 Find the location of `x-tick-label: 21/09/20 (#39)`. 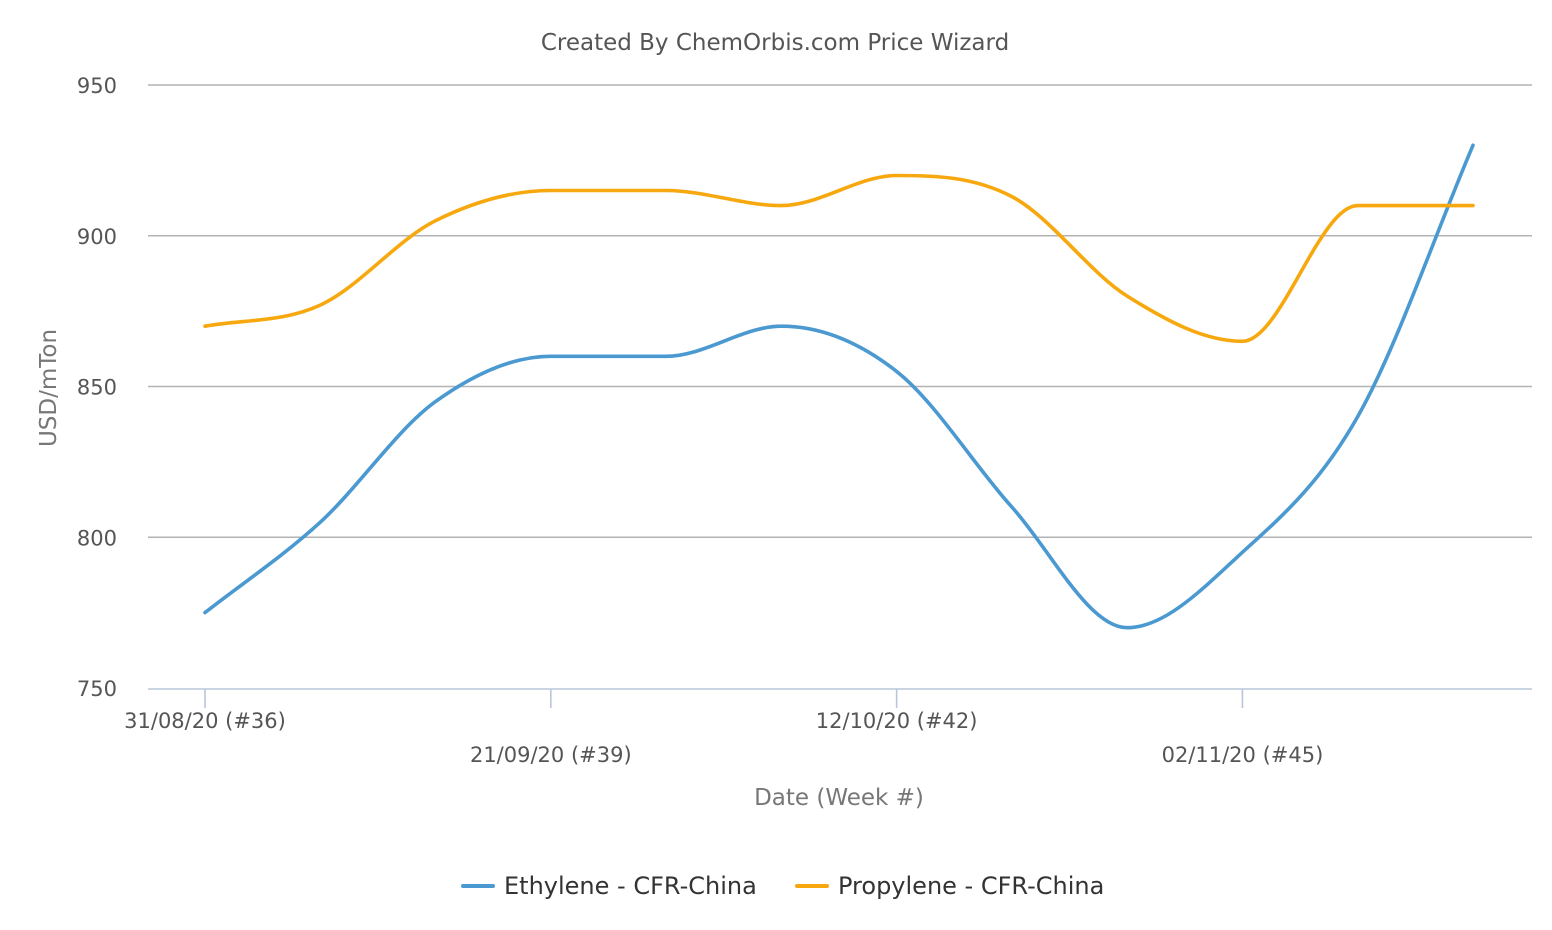

x-tick-label: 21/09/20 (#39) is located at coordinates (551, 755).